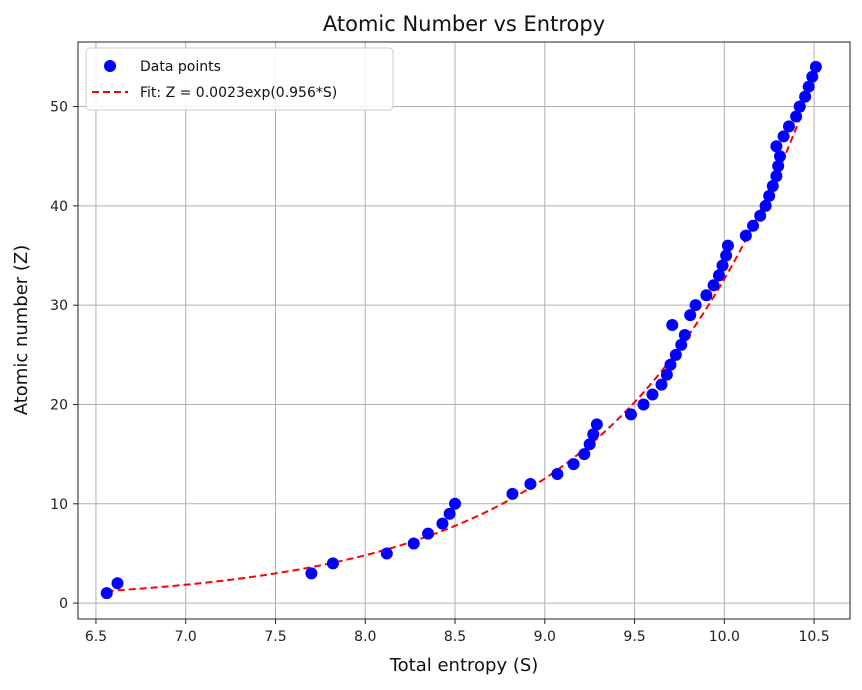 Image resolution: width=862 pixels, height=690 pixels. What do you see at coordinates (110, 66) in the screenshot?
I see `legend-marker-data-points` at bounding box center [110, 66].